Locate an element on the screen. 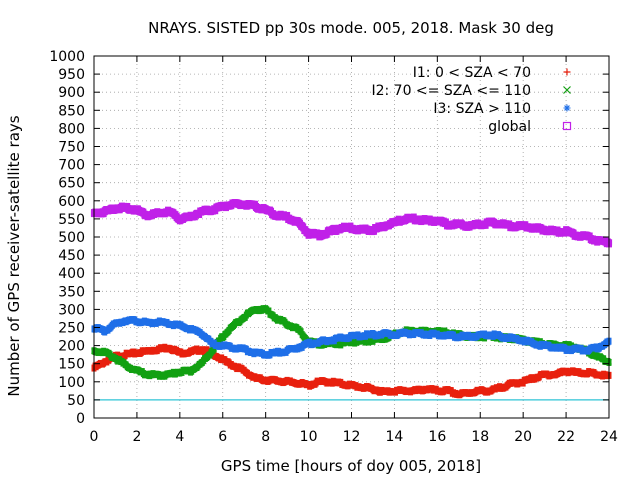 The height and width of the screenshot is (480, 640). x-tick-label: 20 is located at coordinates (523, 437).